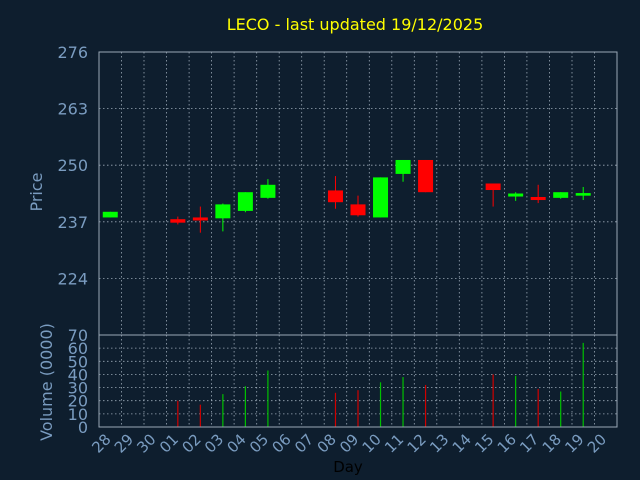 This screenshot has height=480, width=640. What do you see at coordinates (72, 222) in the screenshot?
I see `price-tick-label: 237` at bounding box center [72, 222].